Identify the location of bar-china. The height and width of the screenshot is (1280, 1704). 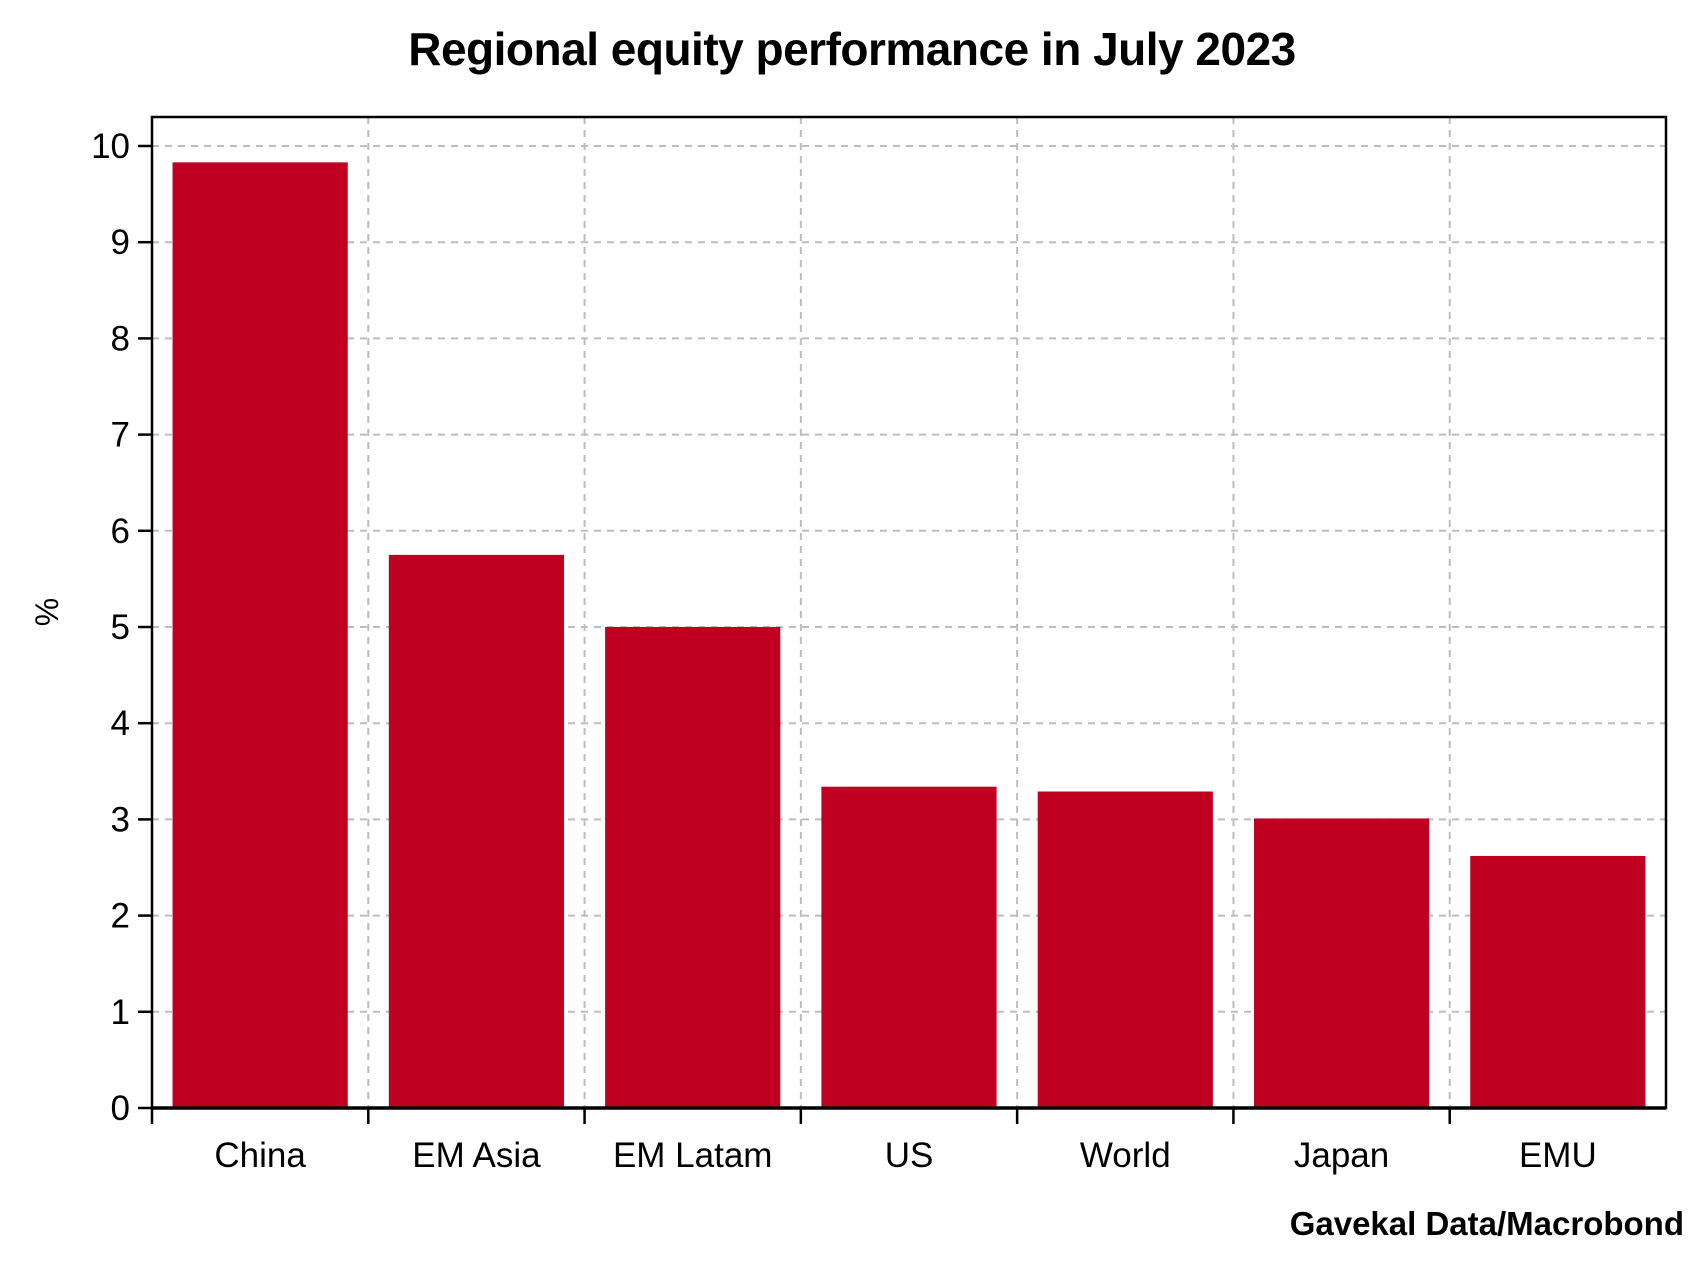
(260, 635).